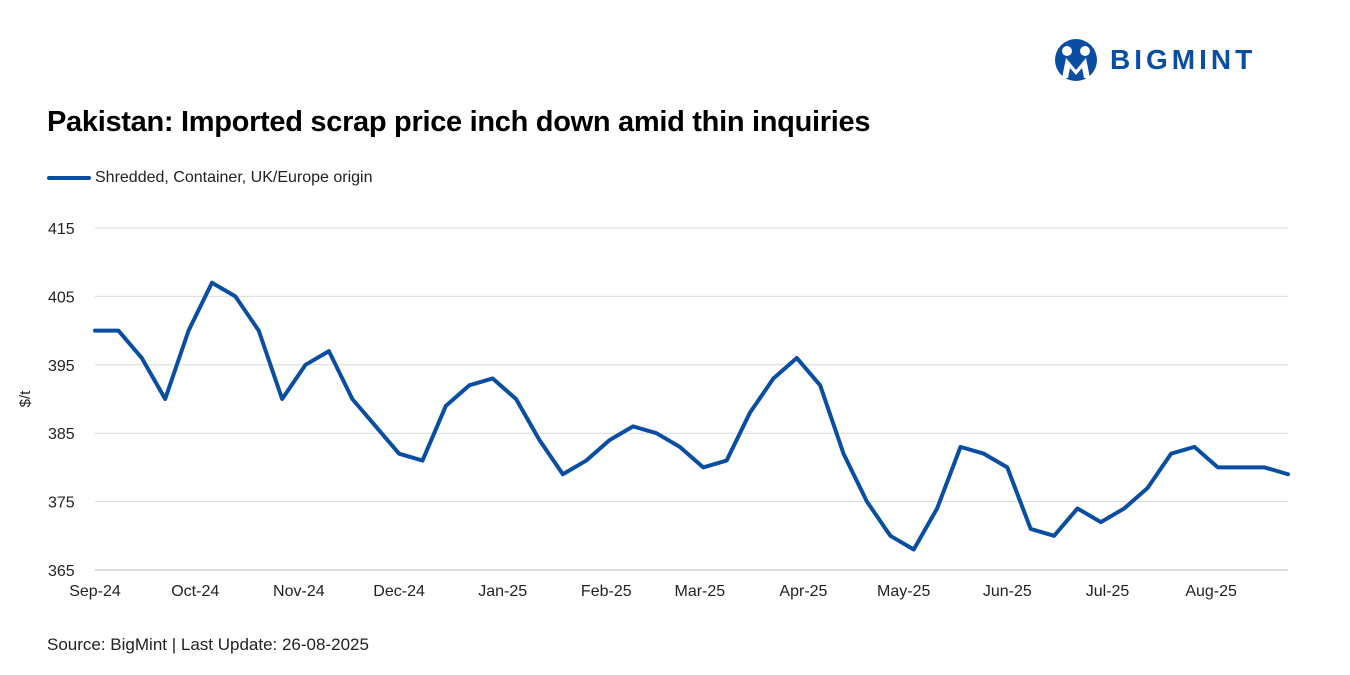  I want to click on x-tick-label: Dec-24, so click(399, 591).